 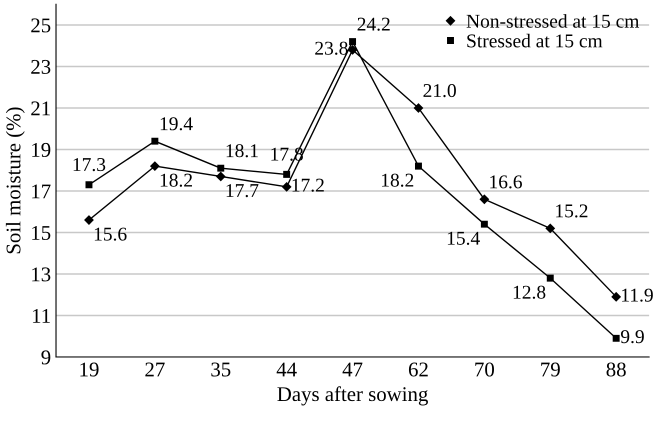 I want to click on x-tick-label: 27, so click(x=155, y=369).